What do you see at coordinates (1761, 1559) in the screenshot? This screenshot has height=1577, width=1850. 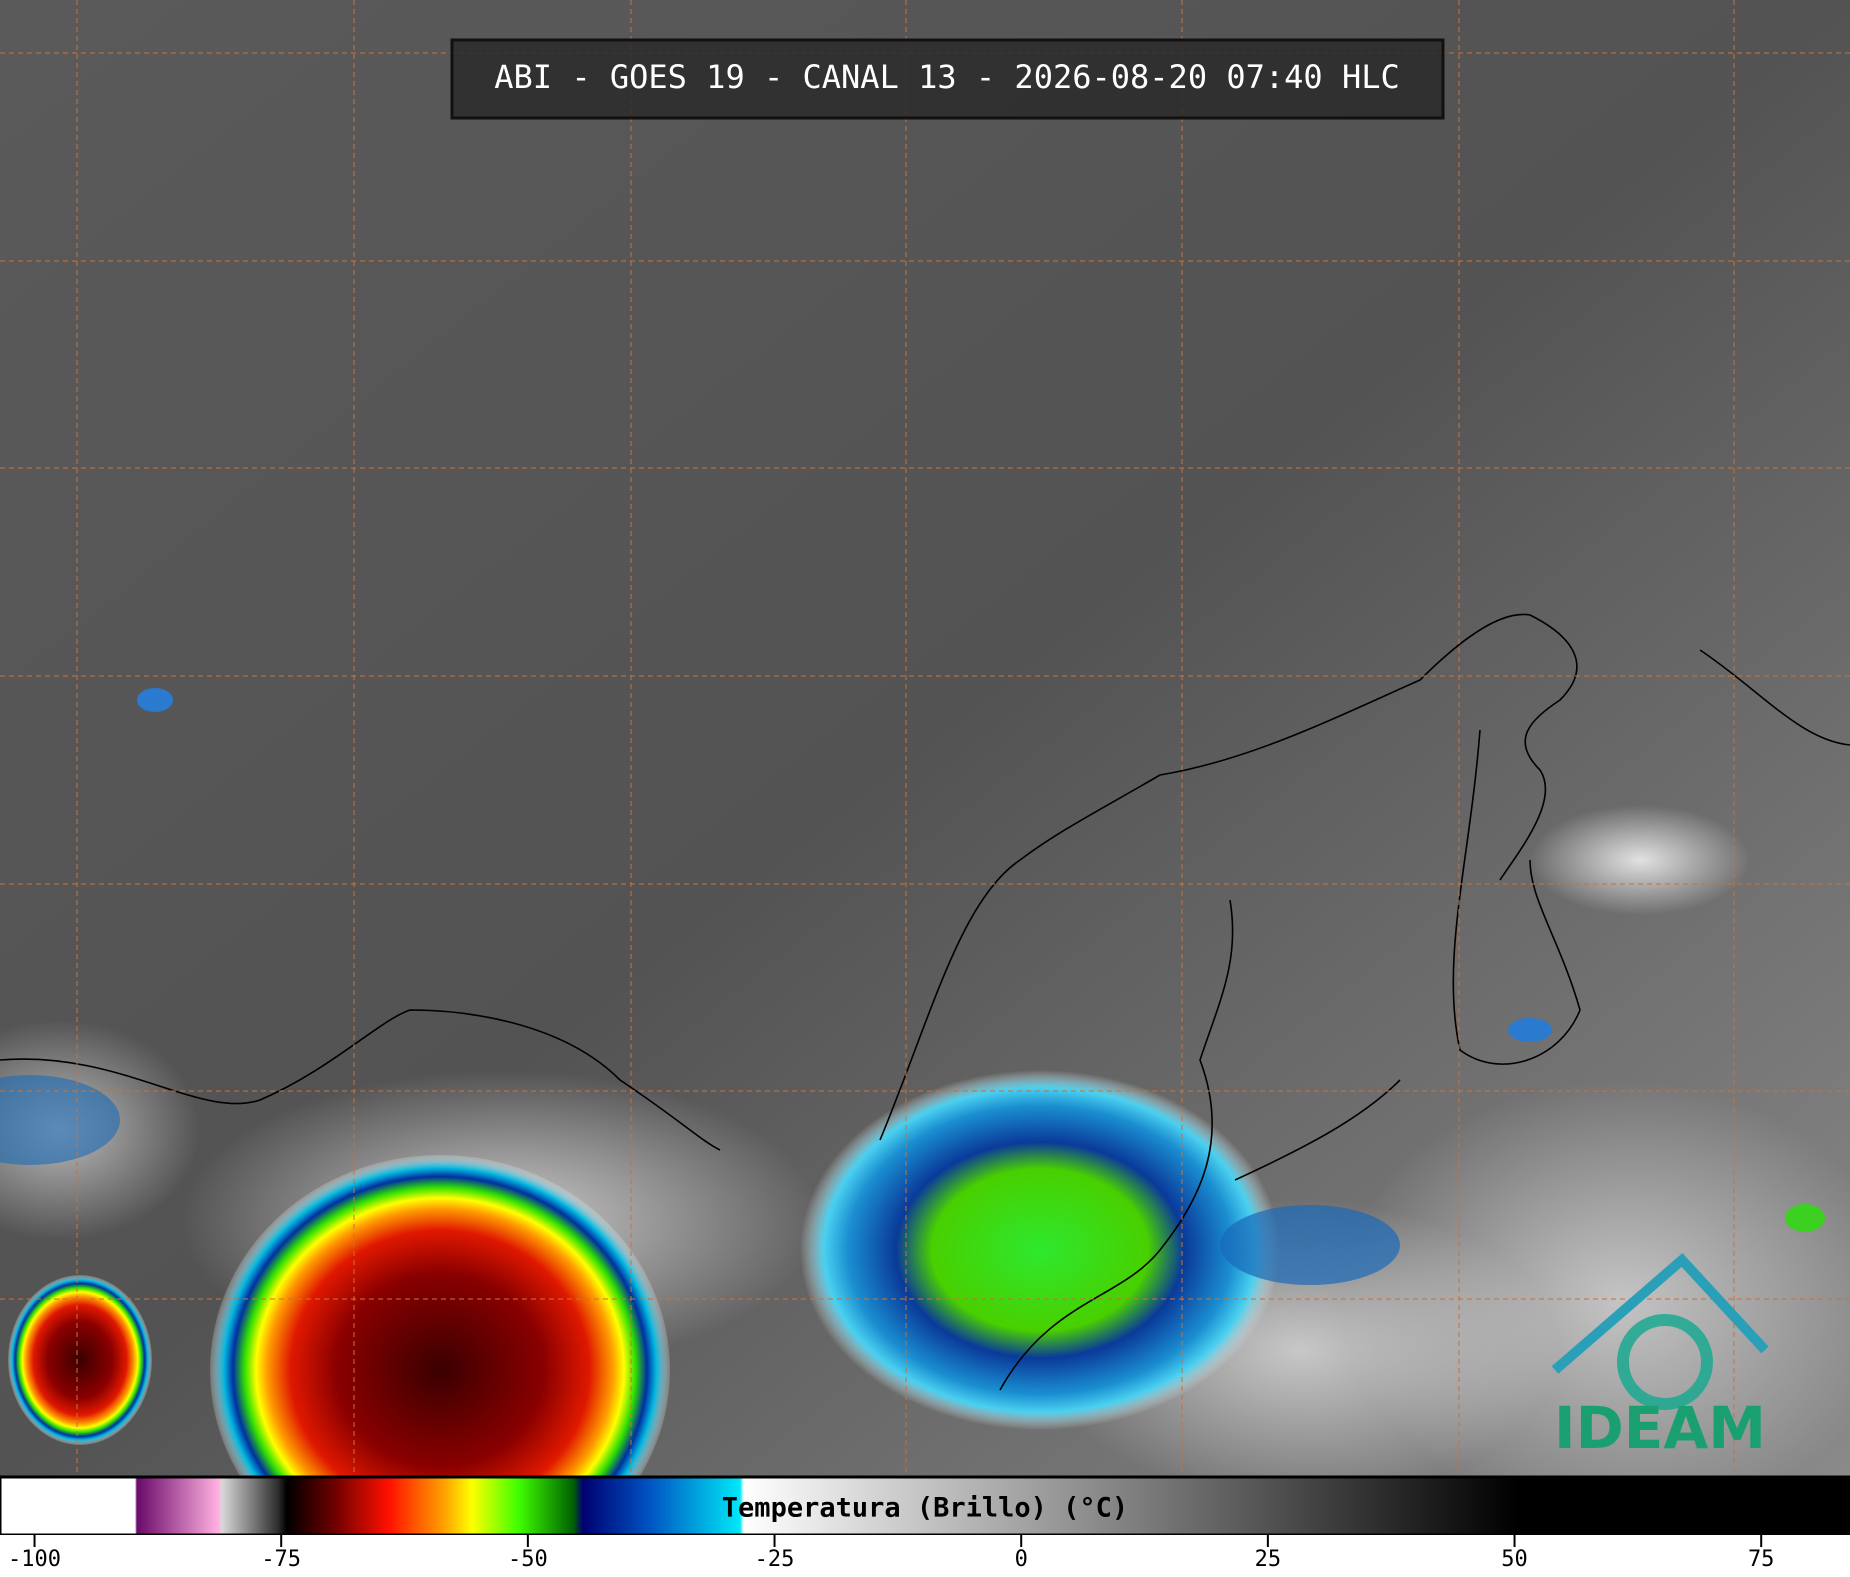 I see `tick-label: 75` at bounding box center [1761, 1559].